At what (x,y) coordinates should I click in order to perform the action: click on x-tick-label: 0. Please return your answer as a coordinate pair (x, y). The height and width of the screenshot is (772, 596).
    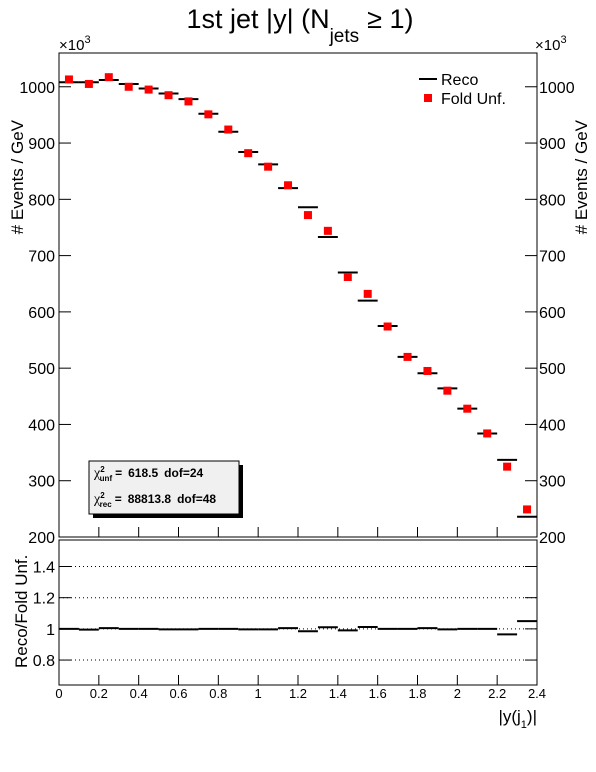
    Looking at the image, I should click on (58, 693).